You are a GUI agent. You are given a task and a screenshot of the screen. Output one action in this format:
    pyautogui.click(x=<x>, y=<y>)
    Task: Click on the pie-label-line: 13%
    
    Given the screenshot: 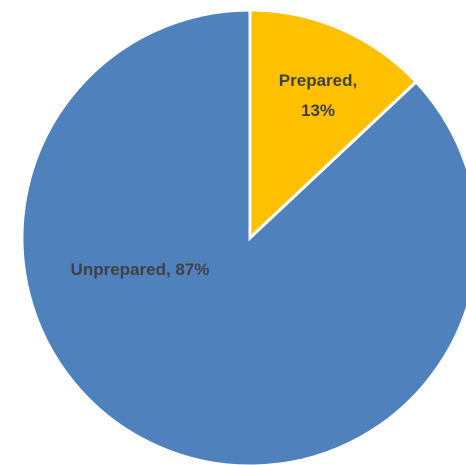 What is the action you would take?
    pyautogui.click(x=318, y=110)
    